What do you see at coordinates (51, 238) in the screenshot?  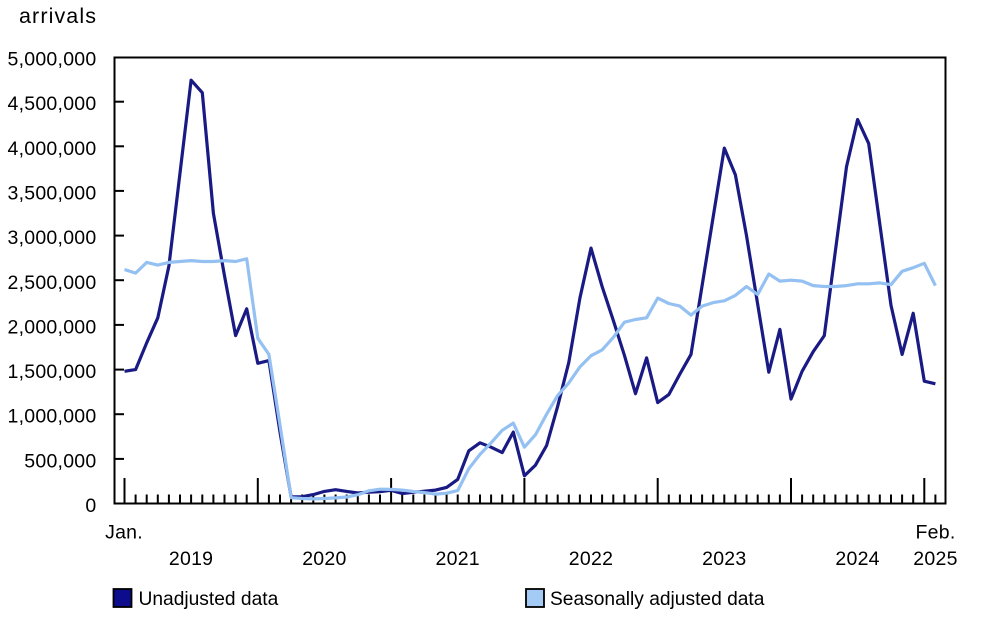 I see `svg-text: 3,000,000` at bounding box center [51, 238].